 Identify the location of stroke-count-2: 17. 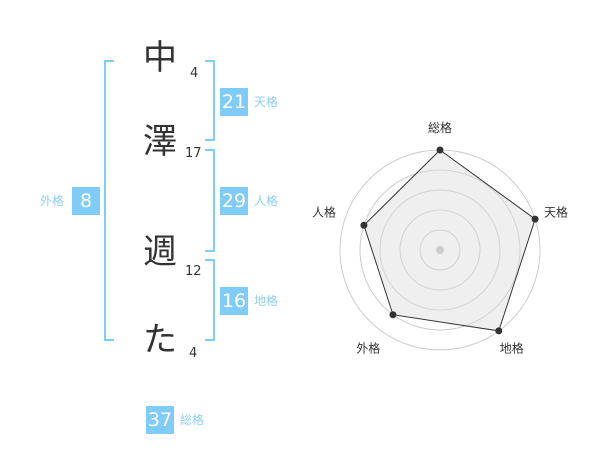
(193, 153).